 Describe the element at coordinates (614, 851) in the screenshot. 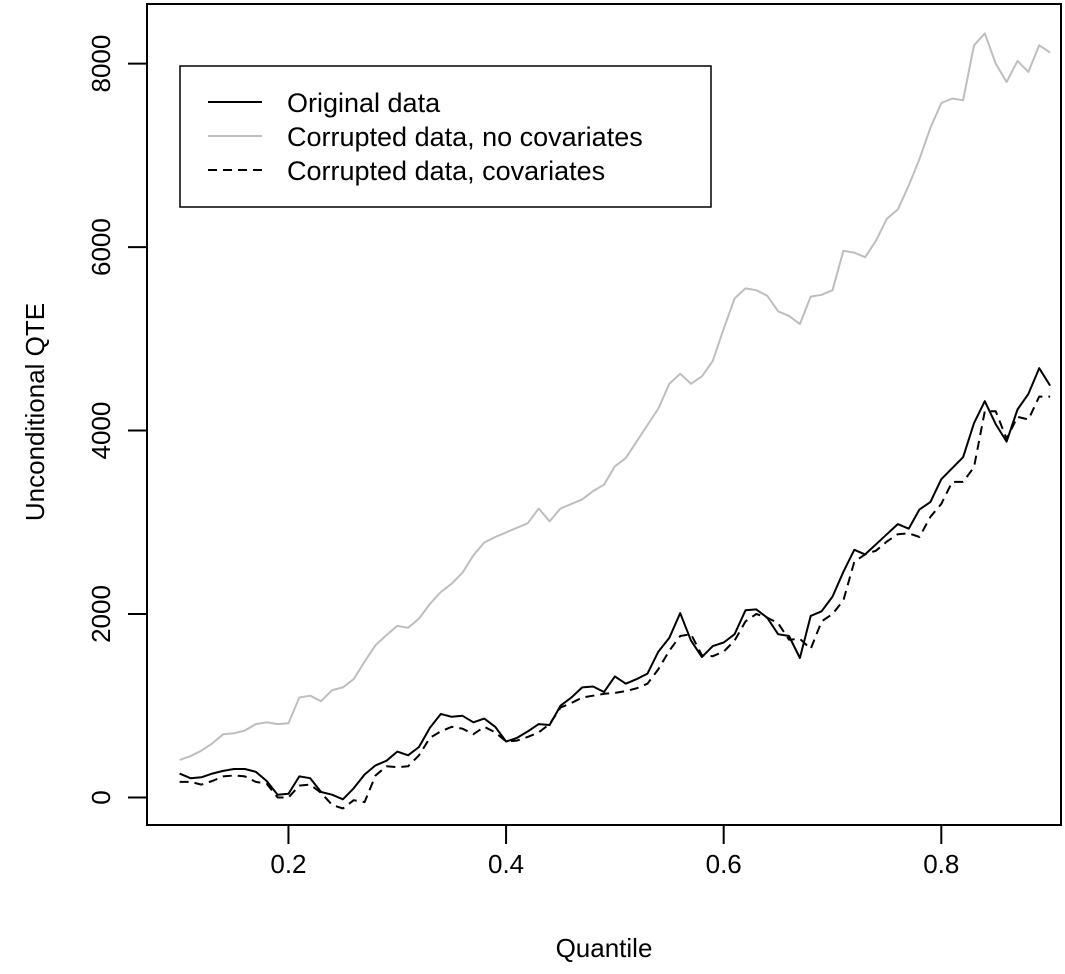

I see `x-axis: 0.2 0.4 0.6 0.8` at that location.